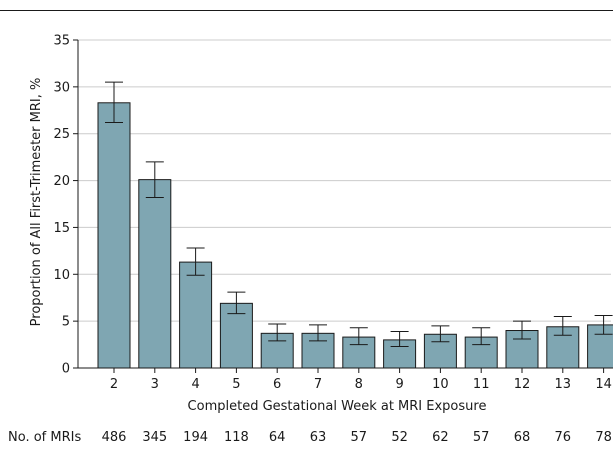 Image resolution: width=613 pixels, height=472 pixels. Describe the element at coordinates (522, 384) in the screenshot. I see `x-tick-label: 12` at that location.